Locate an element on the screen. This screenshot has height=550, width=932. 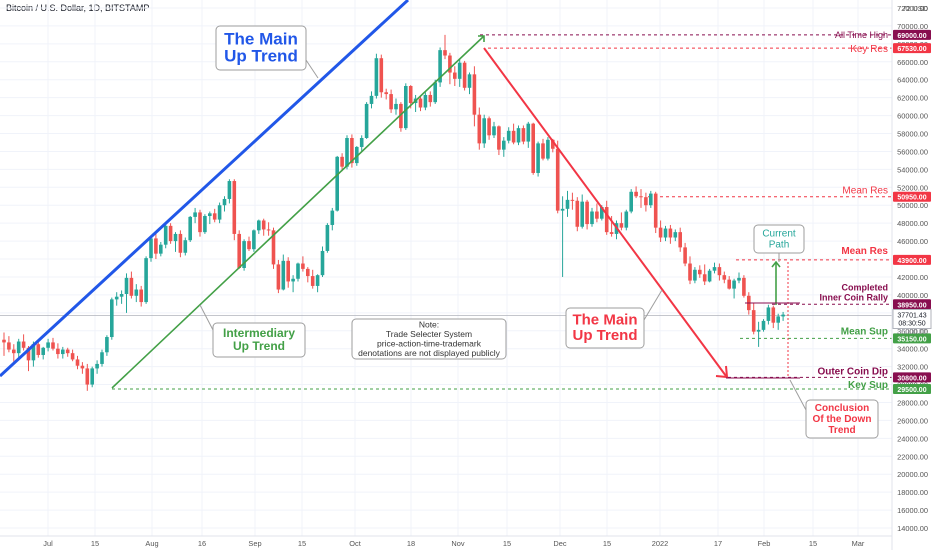
price-tick-label: 24000.00 is located at coordinates (912, 438).